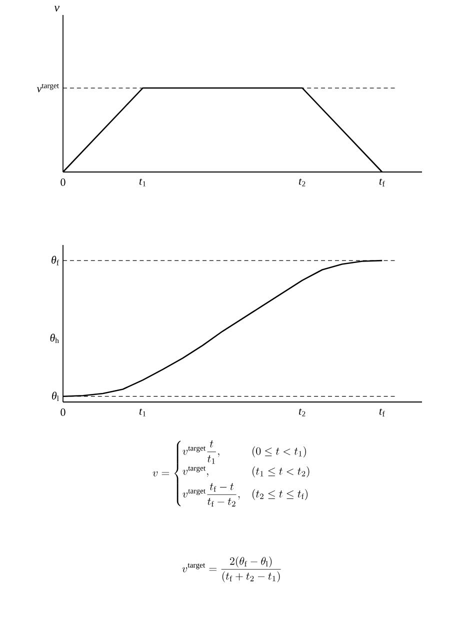  What do you see at coordinates (57, 9) in the screenshot?
I see `y-axis-title: v` at bounding box center [57, 9].